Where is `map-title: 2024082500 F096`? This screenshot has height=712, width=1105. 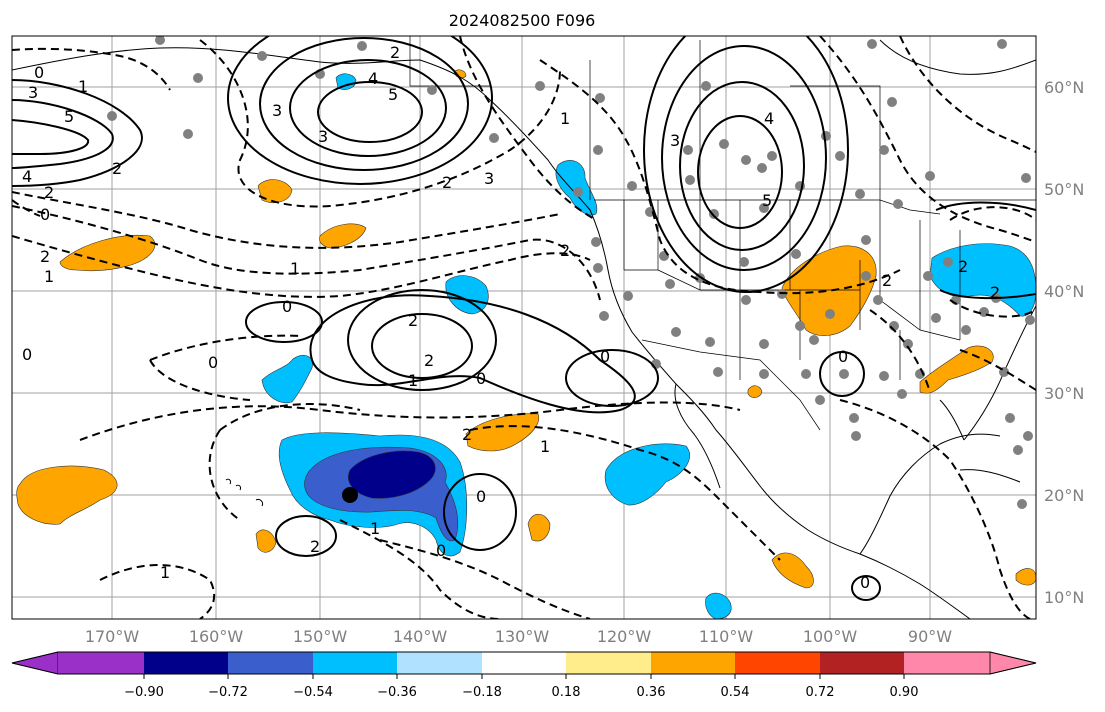 map-title: 2024082500 F096 is located at coordinates (522, 20).